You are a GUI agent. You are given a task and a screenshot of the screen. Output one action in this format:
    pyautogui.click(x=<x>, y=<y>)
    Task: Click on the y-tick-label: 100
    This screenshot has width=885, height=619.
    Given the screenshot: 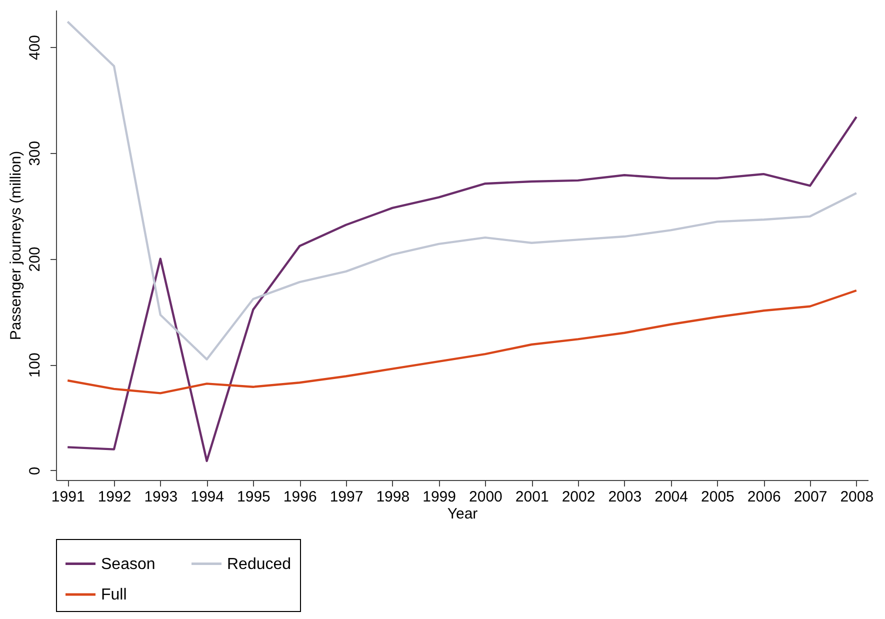 What is the action you would take?
    pyautogui.click(x=35, y=365)
    